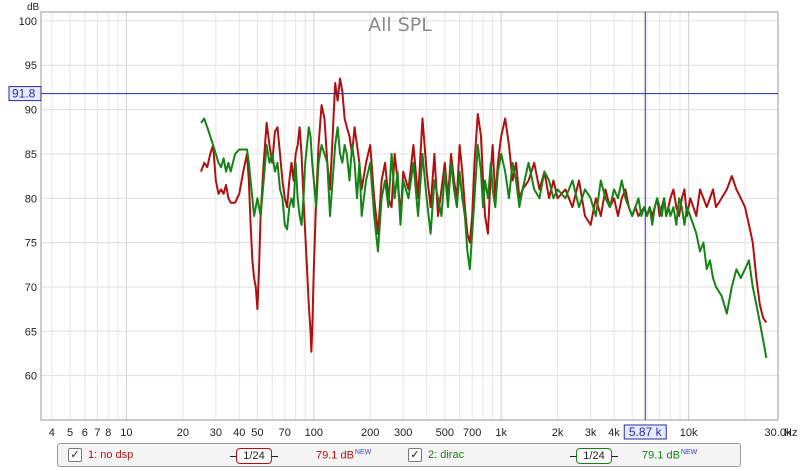  What do you see at coordinates (111, 455) in the screenshot?
I see `no-dsp-label: 1: no dsp` at bounding box center [111, 455].